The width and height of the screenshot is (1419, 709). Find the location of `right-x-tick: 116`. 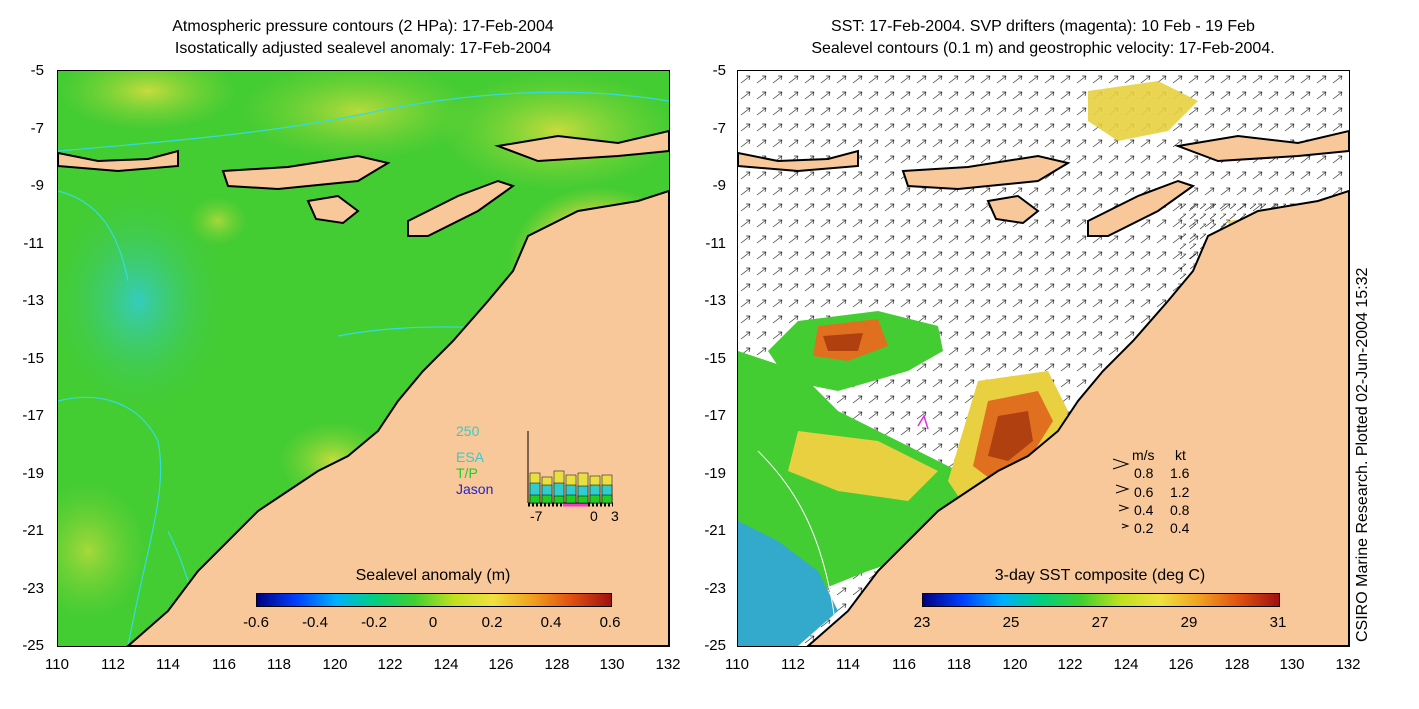

right-x-tick: 116 is located at coordinates (904, 664).